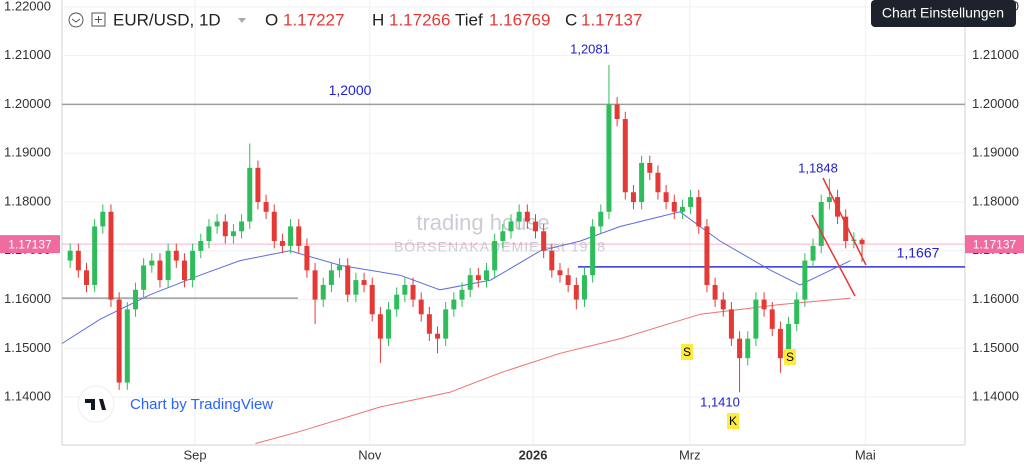  I want to click on ohlc-label: Tief, so click(469, 19).